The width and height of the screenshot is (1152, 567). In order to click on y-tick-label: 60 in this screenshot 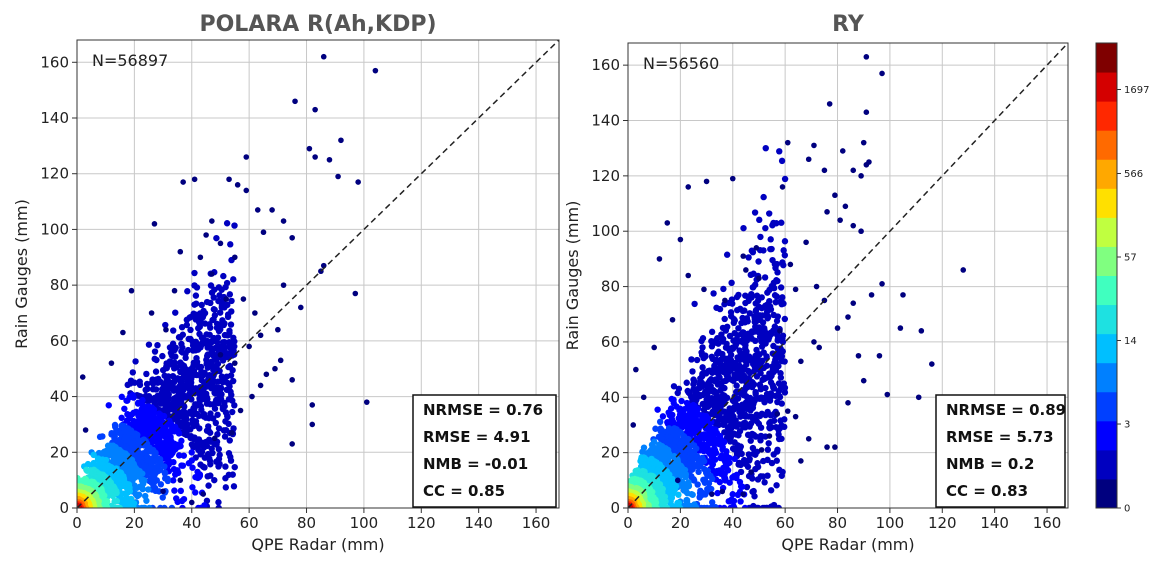, I will do `click(59, 341)`.